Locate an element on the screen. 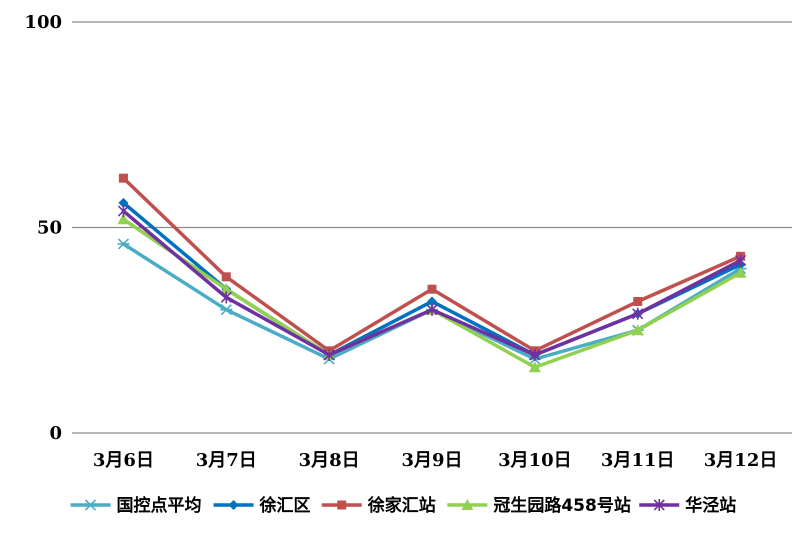 This screenshot has width=808, height=536. x-tick-label: 3月9日 is located at coordinates (431, 460).